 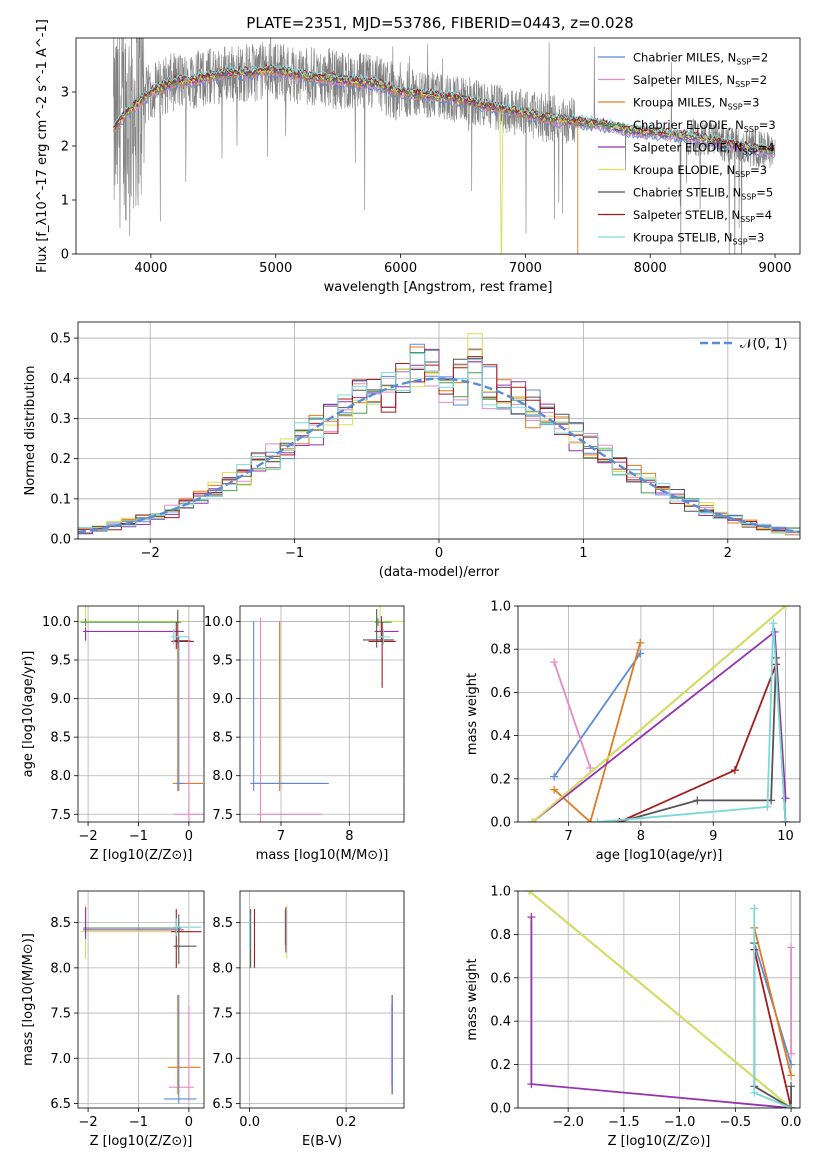 What do you see at coordinates (150, 268) in the screenshot?
I see `x-tick-label: 4000` at bounding box center [150, 268].